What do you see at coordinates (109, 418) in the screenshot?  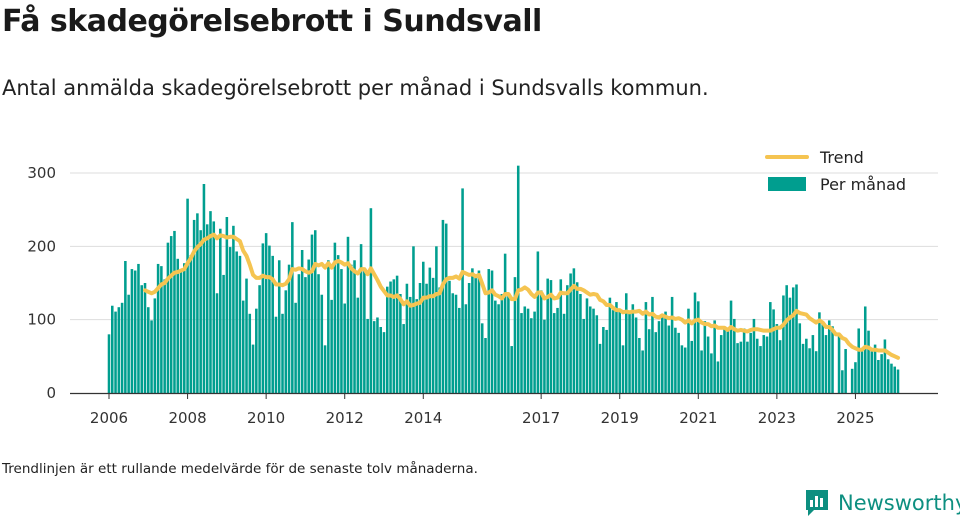 I see `x-tick-label: 2006` at bounding box center [109, 418].